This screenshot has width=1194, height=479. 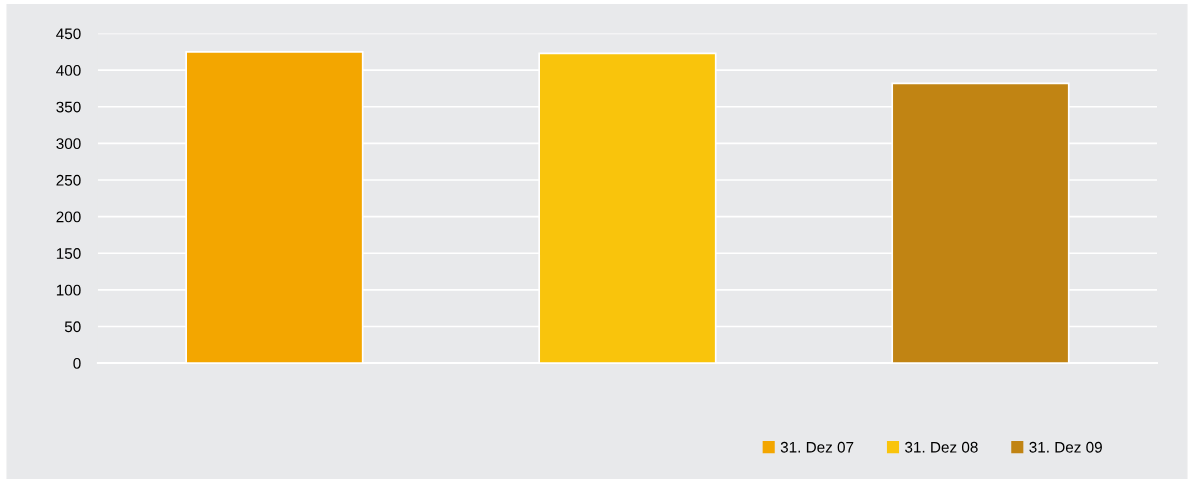 What do you see at coordinates (68, 70) in the screenshot?
I see `y-tick-label: 400` at bounding box center [68, 70].